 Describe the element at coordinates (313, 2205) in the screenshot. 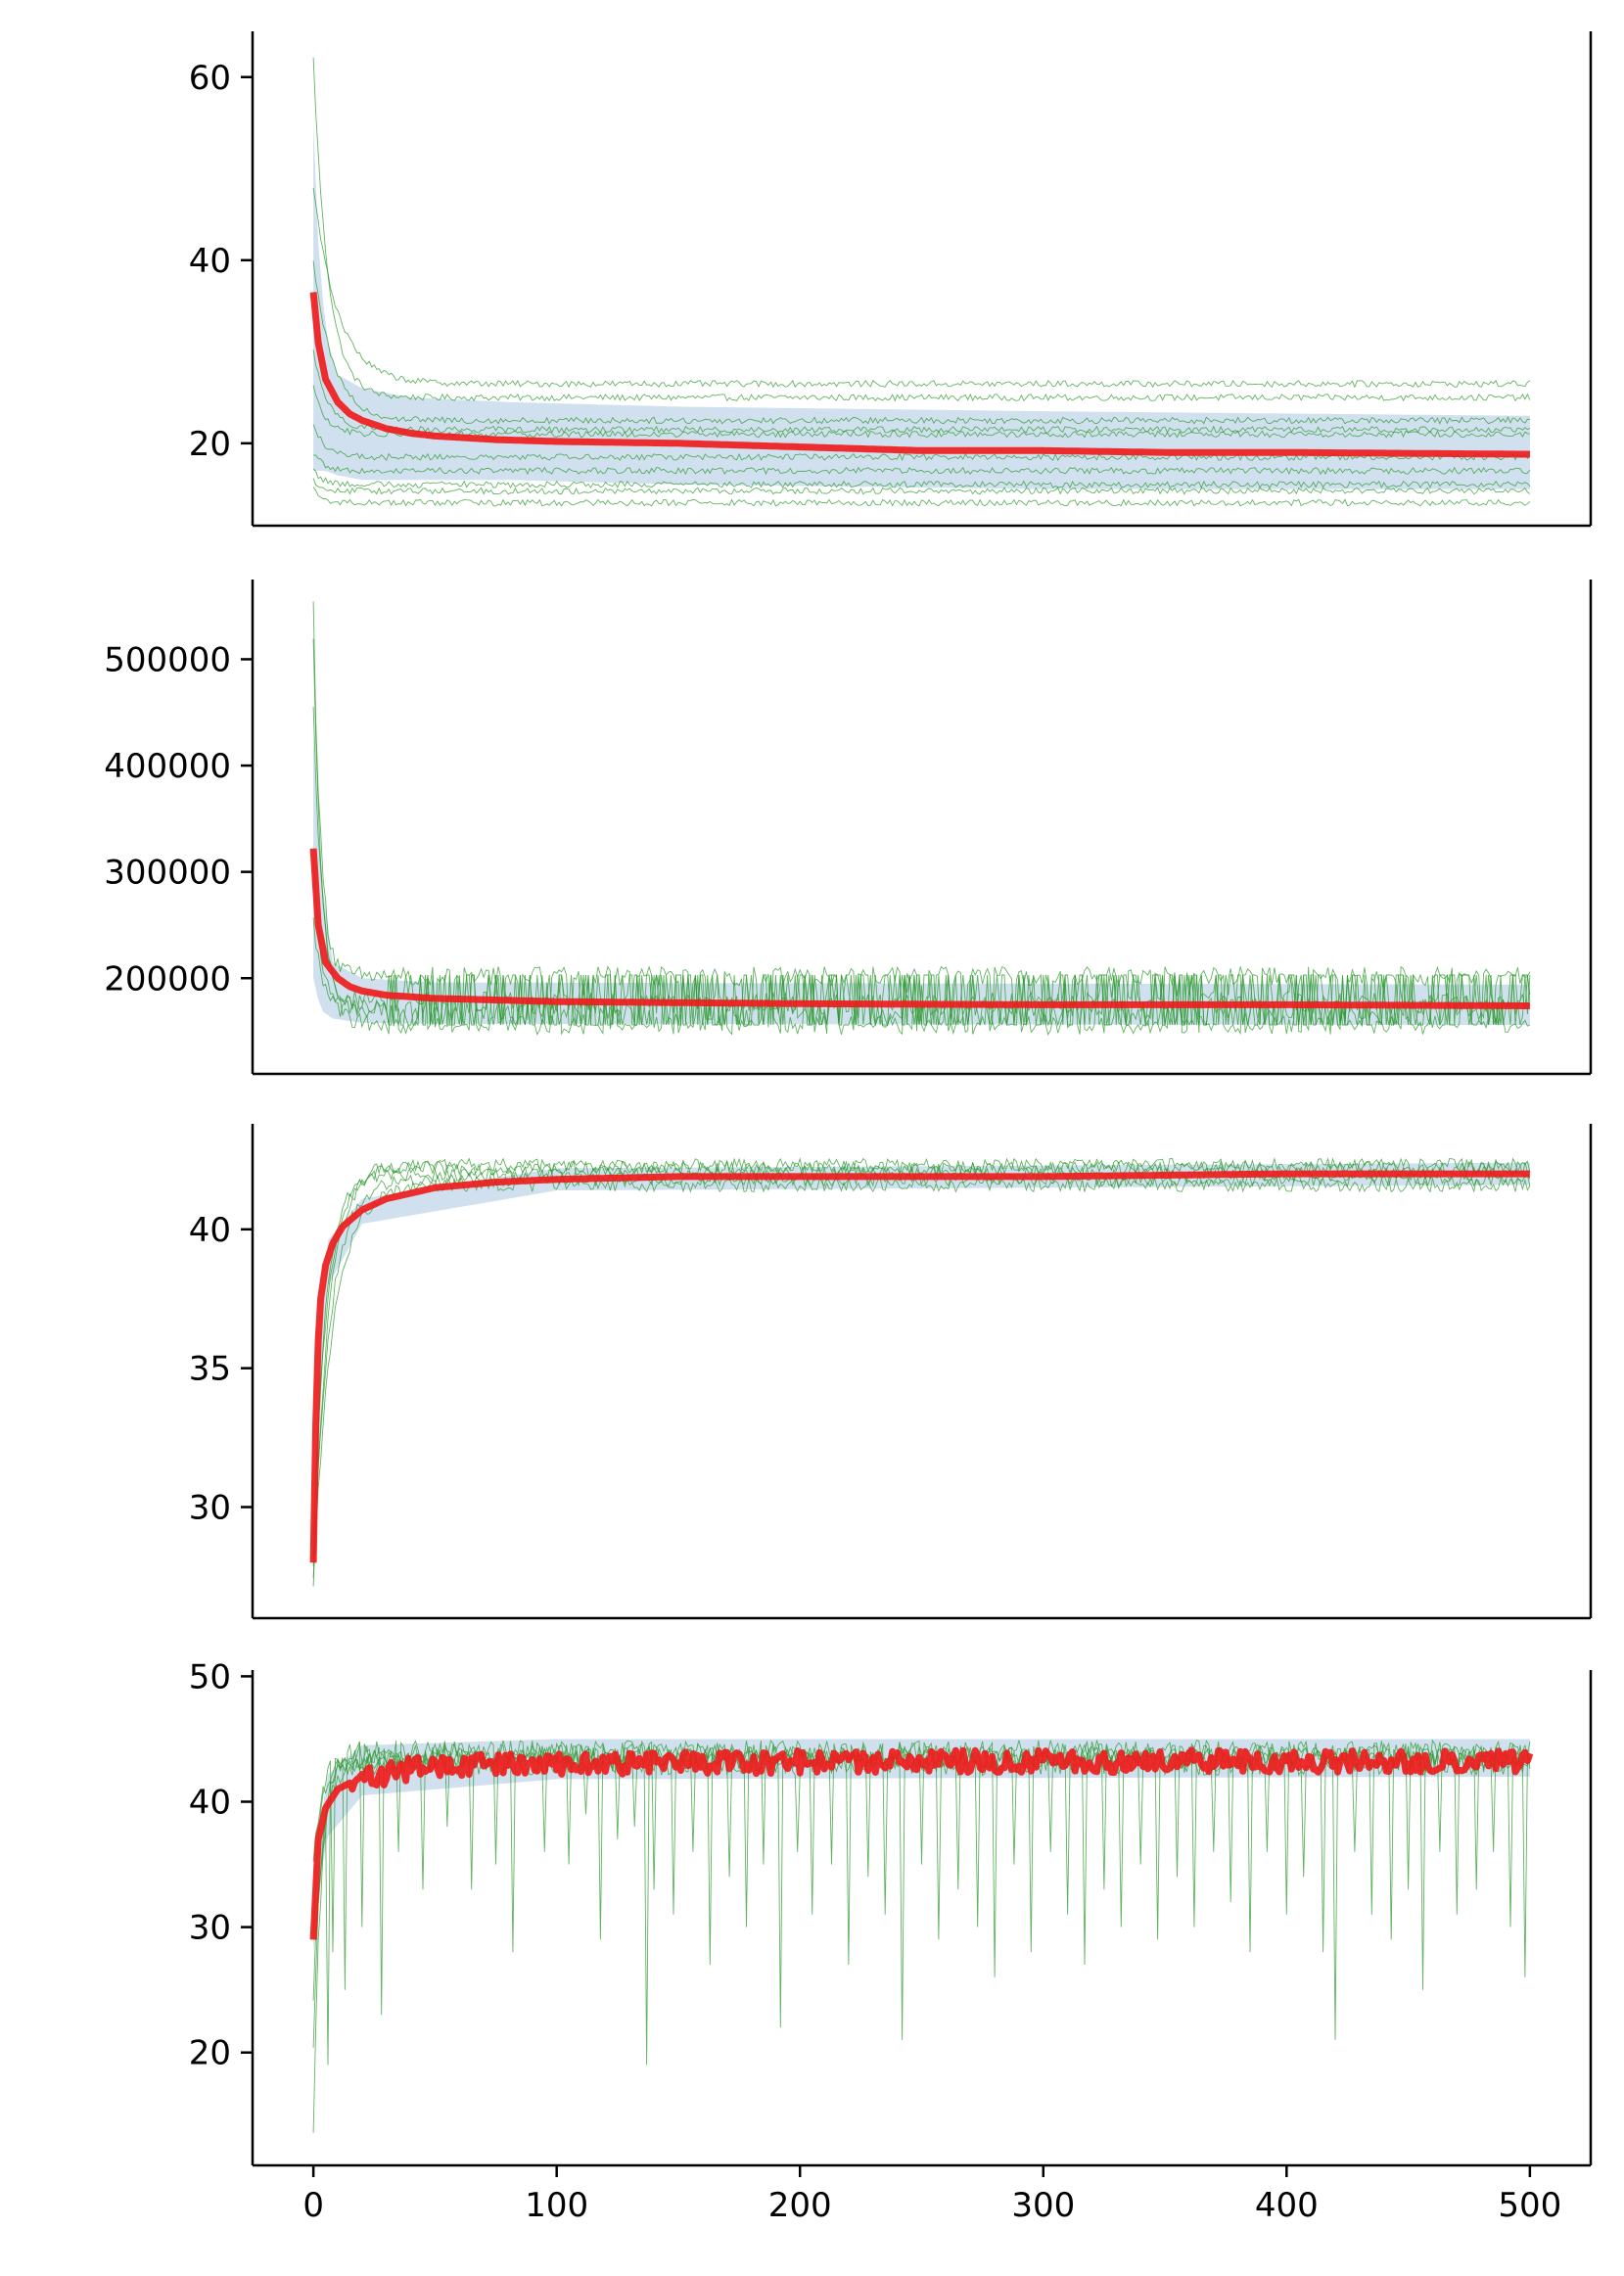

I see `x-tick-label: 0` at that location.